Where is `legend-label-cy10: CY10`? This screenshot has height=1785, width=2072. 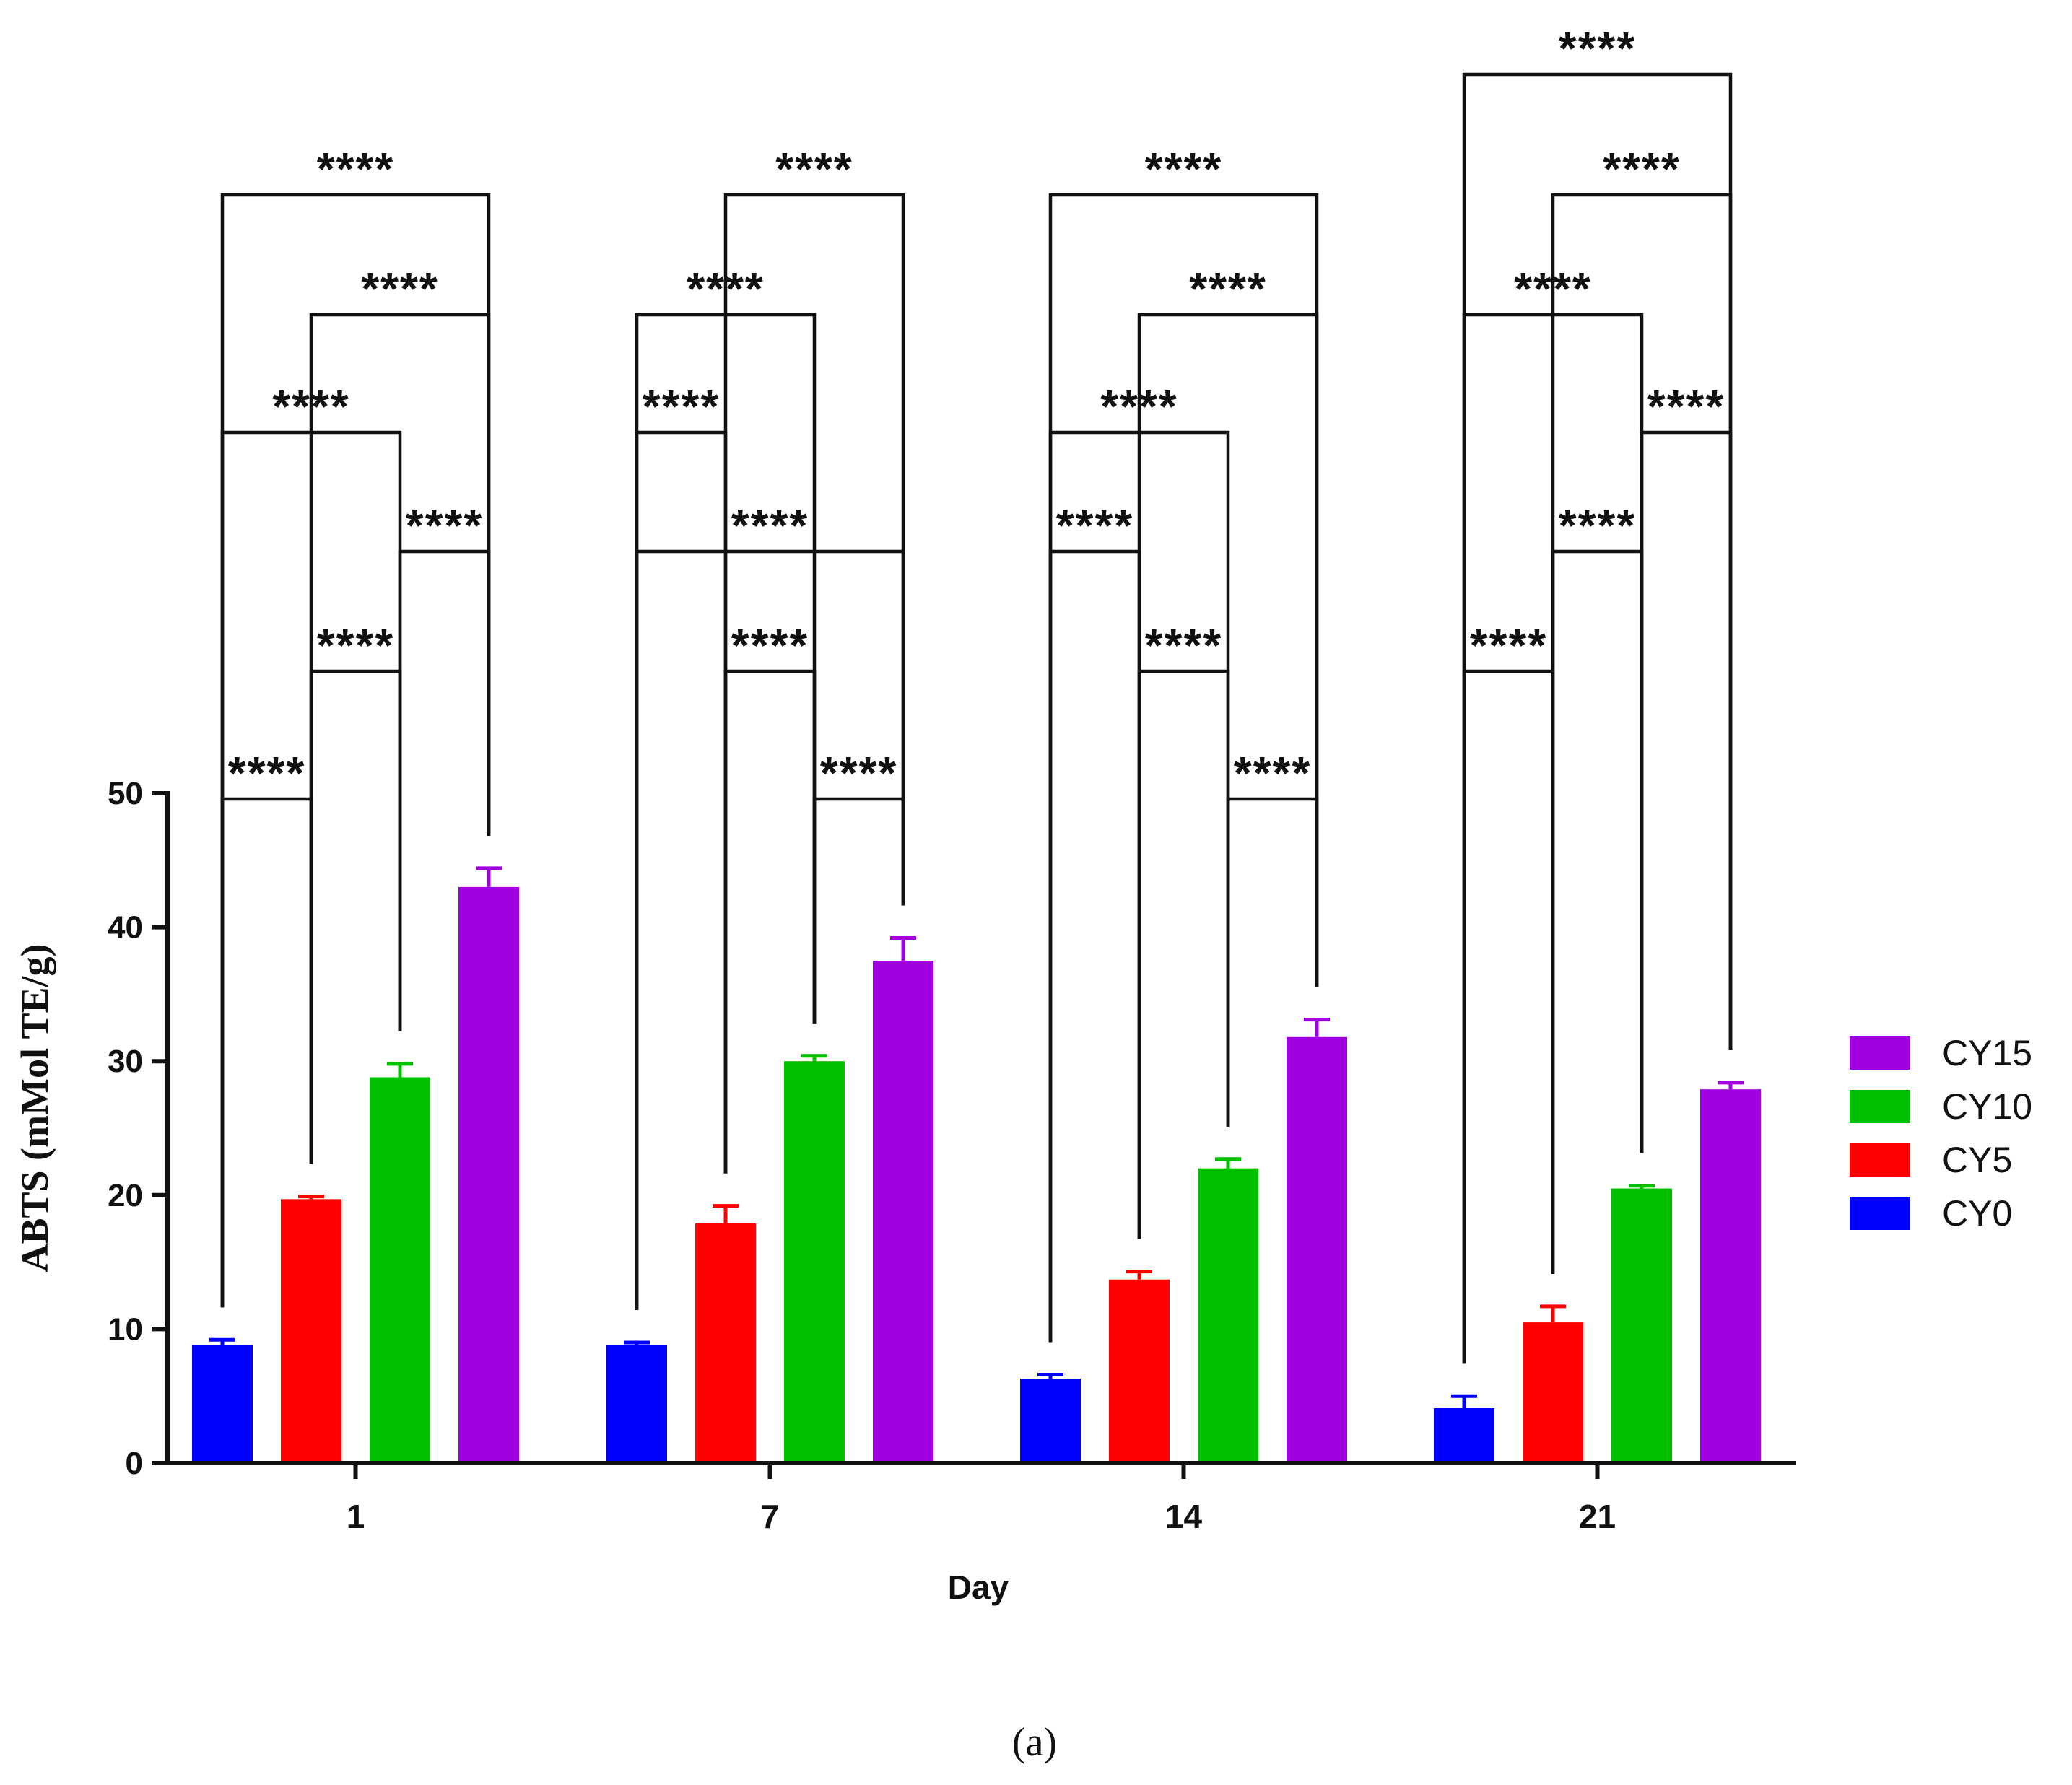
legend-label-cy10: CY10 is located at coordinates (1987, 1106).